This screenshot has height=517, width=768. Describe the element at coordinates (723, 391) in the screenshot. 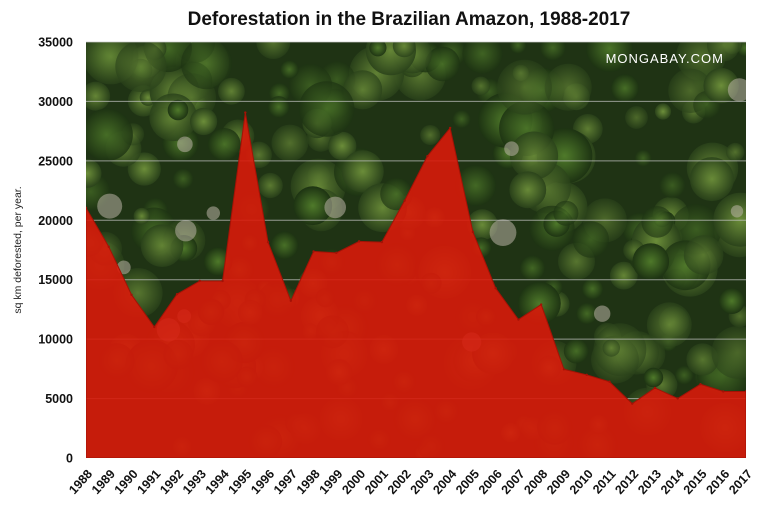

I see `data-point-2016` at that location.